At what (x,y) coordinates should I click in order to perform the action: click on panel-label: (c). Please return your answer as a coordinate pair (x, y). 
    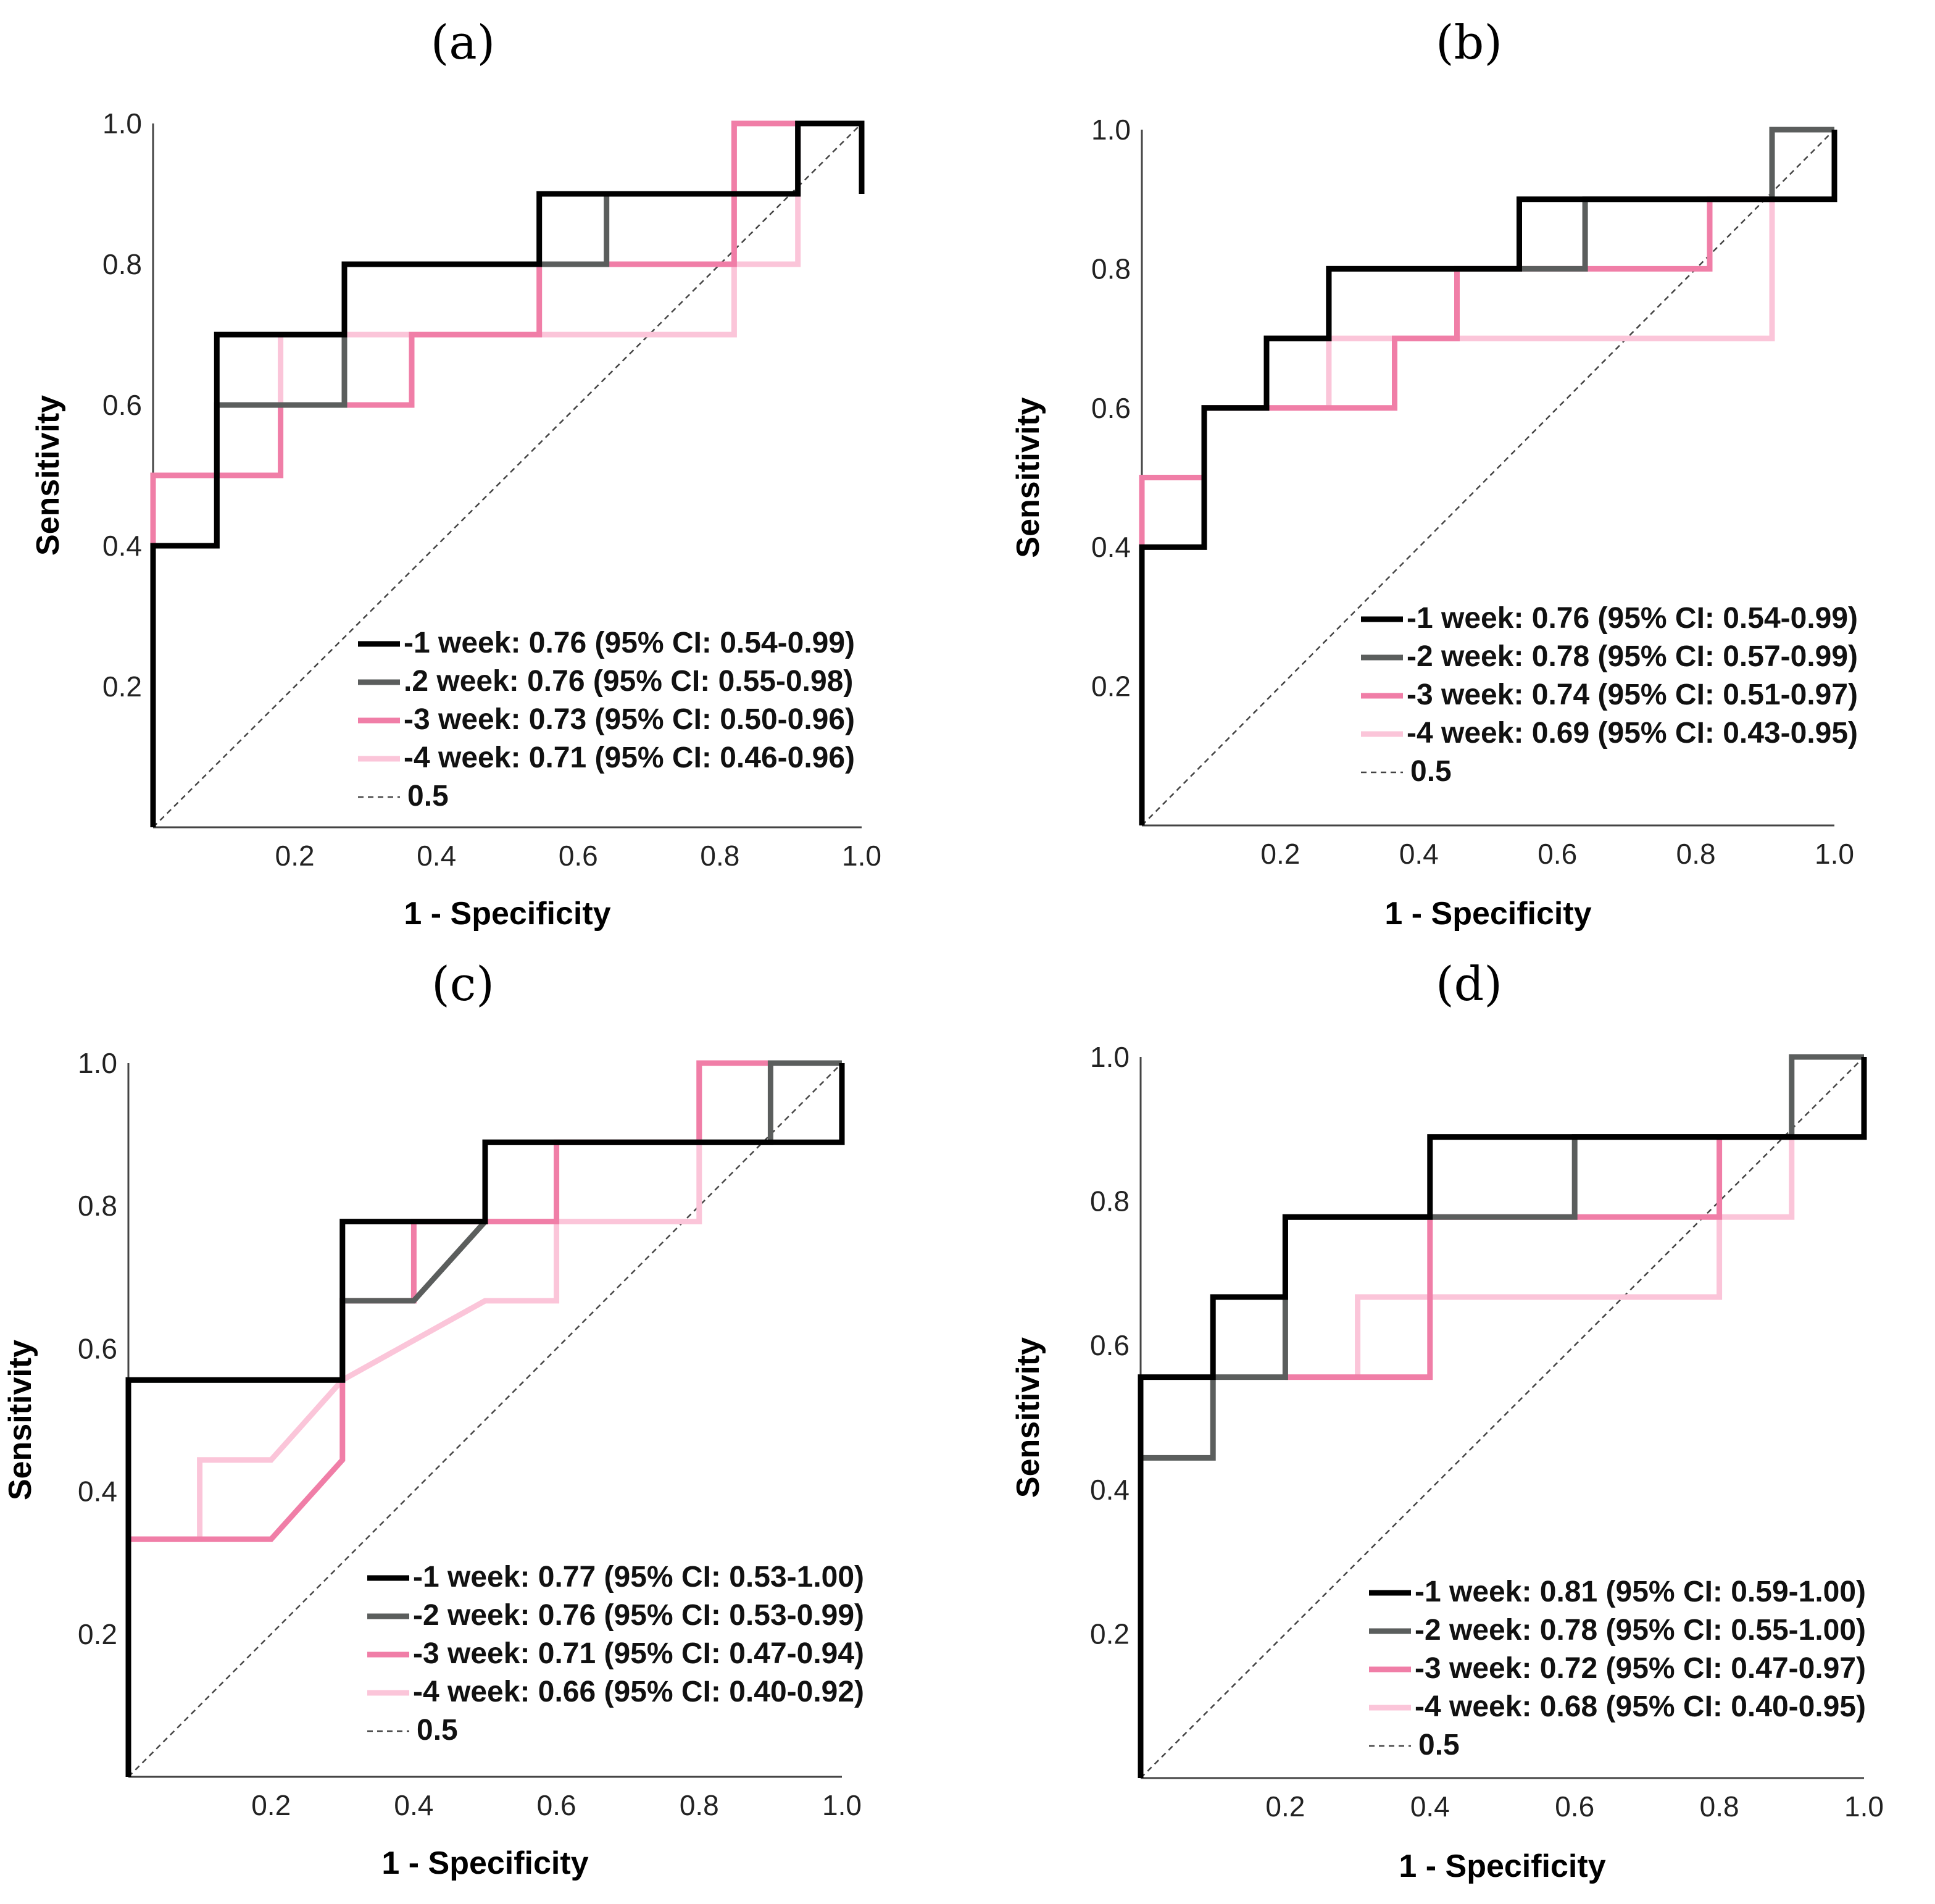
    Looking at the image, I should click on (462, 984).